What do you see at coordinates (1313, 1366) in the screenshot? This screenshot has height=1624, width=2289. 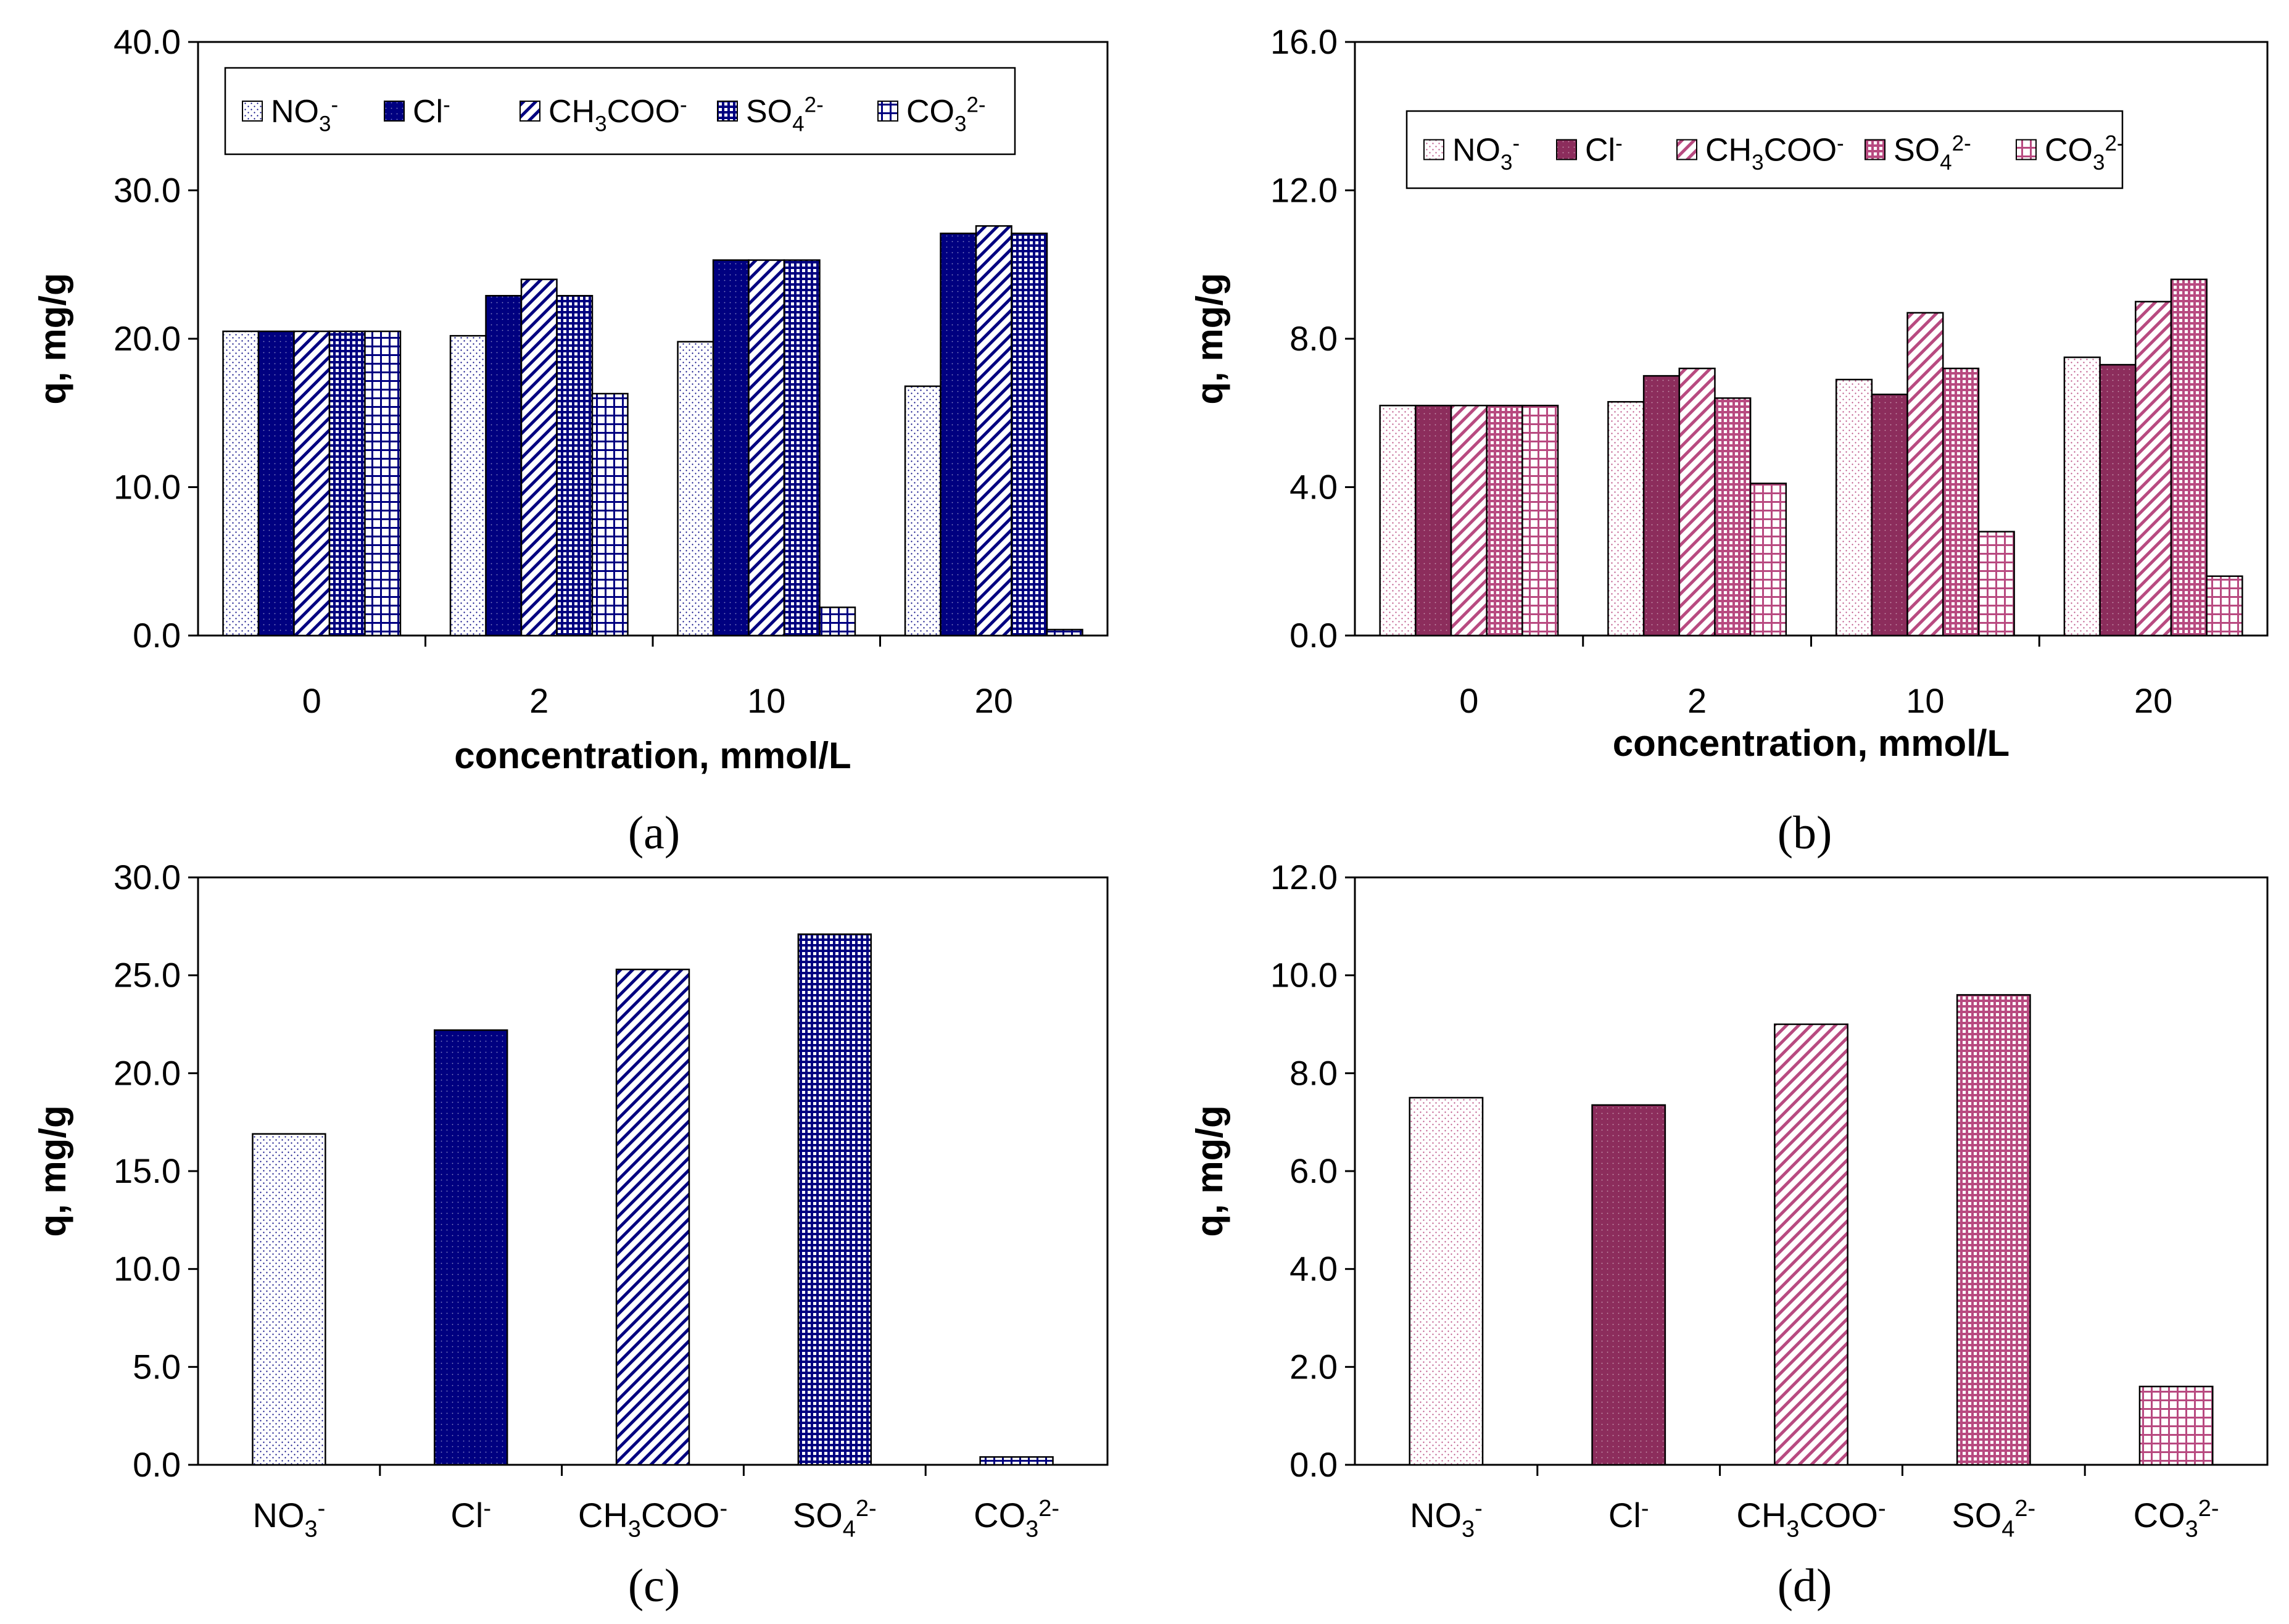 I see `y-tick-label: 2.0` at bounding box center [1313, 1366].